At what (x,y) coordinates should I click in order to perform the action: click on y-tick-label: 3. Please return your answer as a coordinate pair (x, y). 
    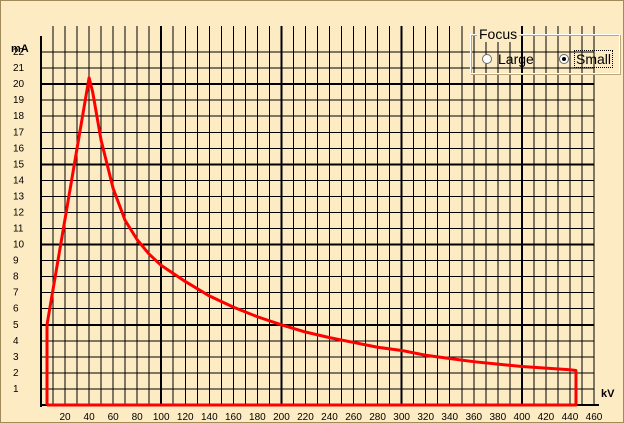
    Looking at the image, I should click on (16, 357).